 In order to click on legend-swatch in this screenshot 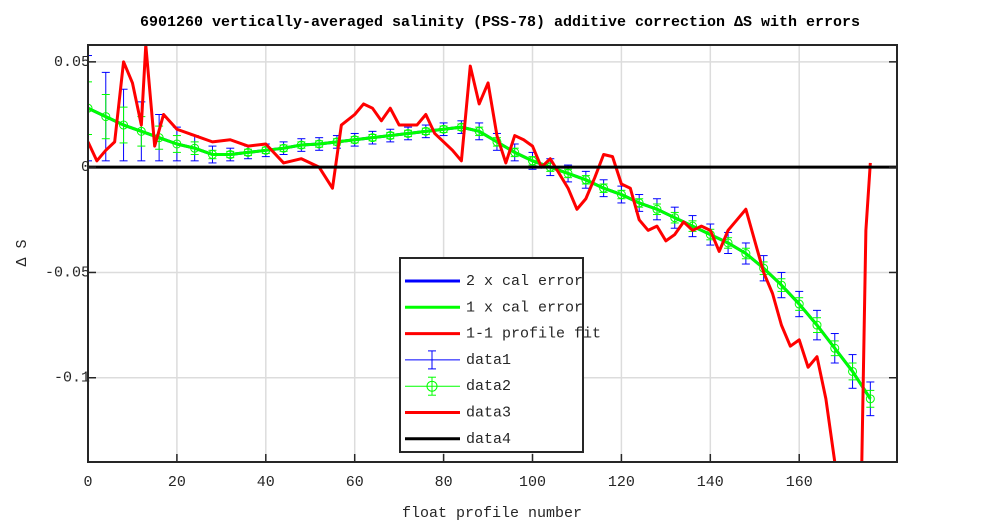, I will do `click(432, 386)`.